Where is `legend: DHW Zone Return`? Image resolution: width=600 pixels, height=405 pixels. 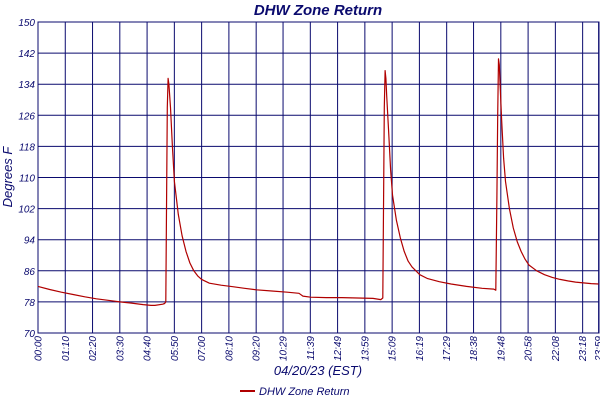
legend: DHW Zone Return is located at coordinates (294, 392).